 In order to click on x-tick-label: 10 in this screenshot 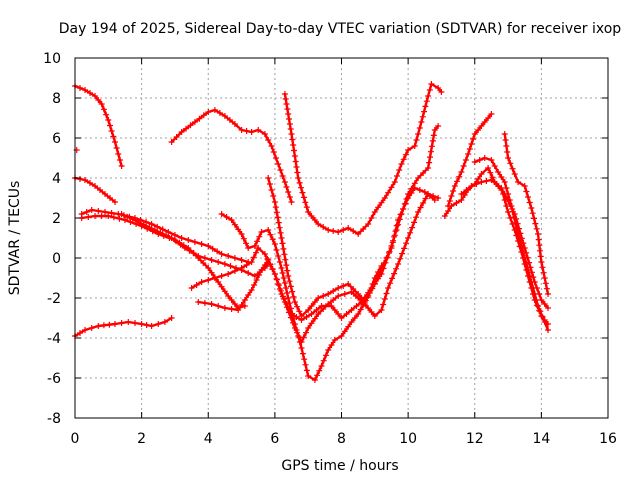, I will do `click(408, 439)`.